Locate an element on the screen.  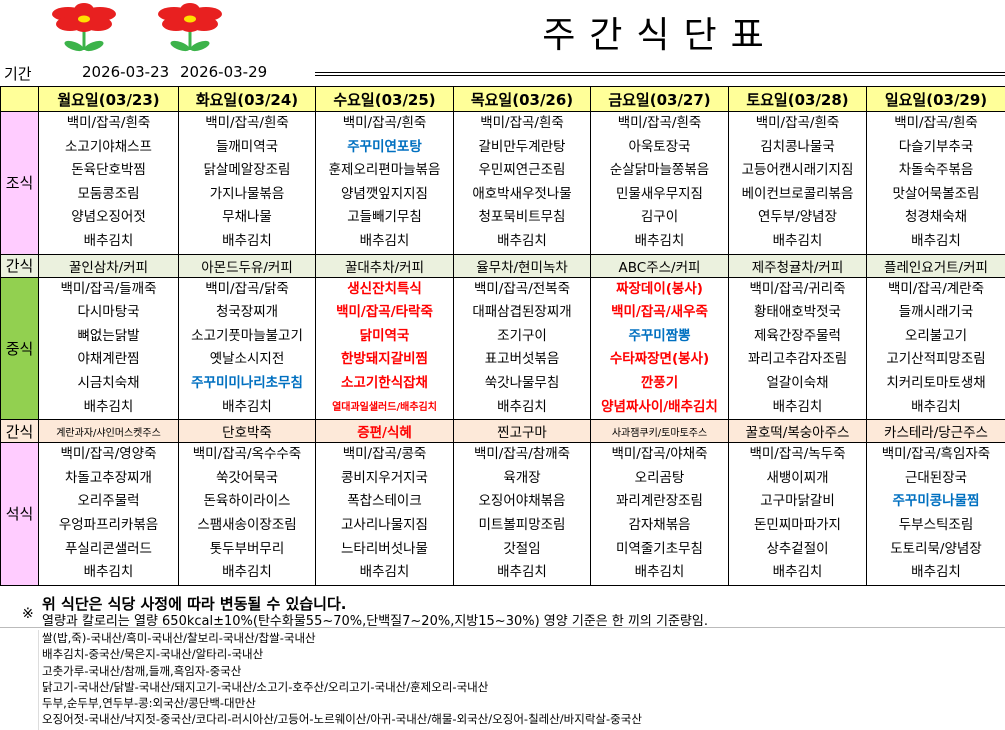
notice-mark: ※ is located at coordinates (28, 614).